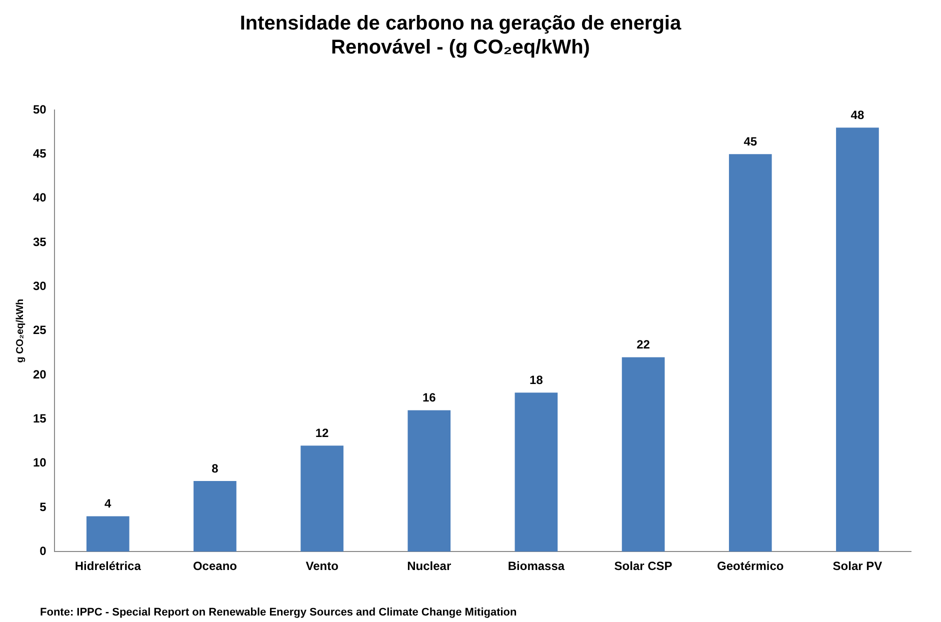 The height and width of the screenshot is (622, 941). What do you see at coordinates (39, 418) in the screenshot?
I see `y-tick-label: 15` at bounding box center [39, 418].